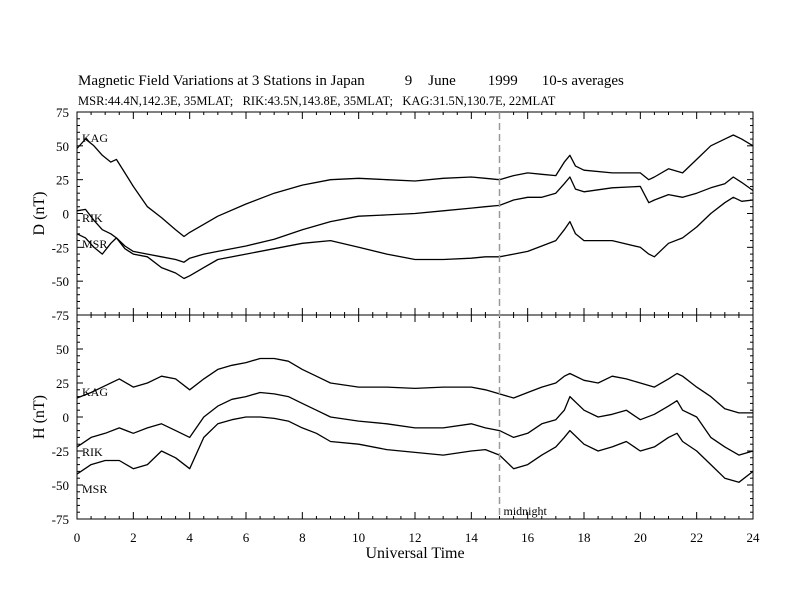 Image resolution: width=792 pixels, height=612 pixels. What do you see at coordinates (358, 537) in the screenshot?
I see `x-tick-label: 10` at bounding box center [358, 537].